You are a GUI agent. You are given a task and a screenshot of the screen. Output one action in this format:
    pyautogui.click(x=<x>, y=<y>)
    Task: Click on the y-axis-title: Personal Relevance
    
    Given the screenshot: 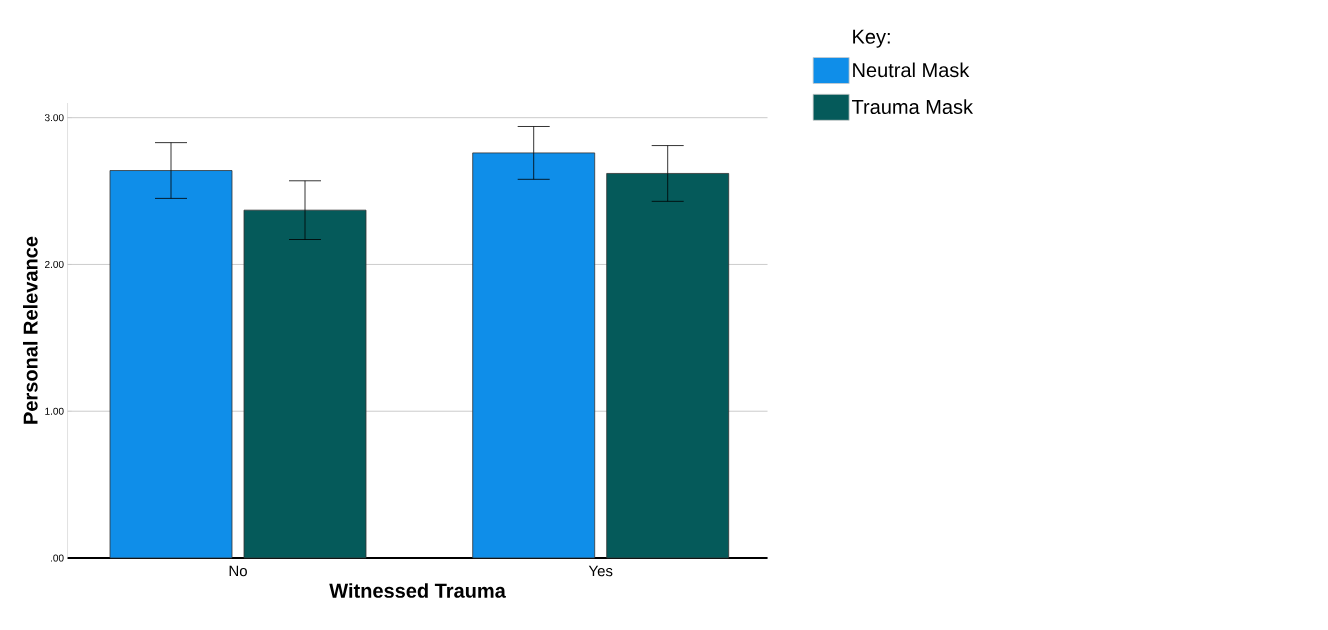 What is the action you would take?
    pyautogui.click(x=30, y=330)
    